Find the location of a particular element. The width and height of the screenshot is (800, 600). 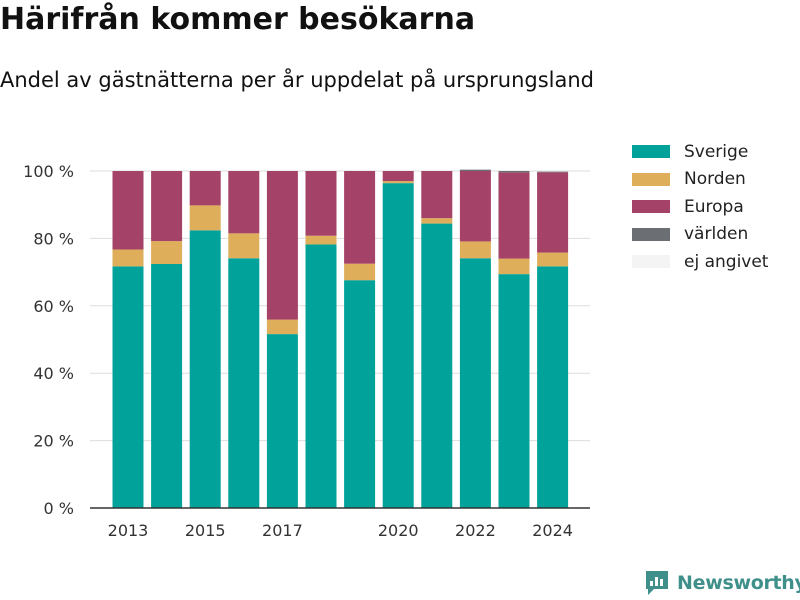

y-tick-label: 40 % is located at coordinates (53, 373).